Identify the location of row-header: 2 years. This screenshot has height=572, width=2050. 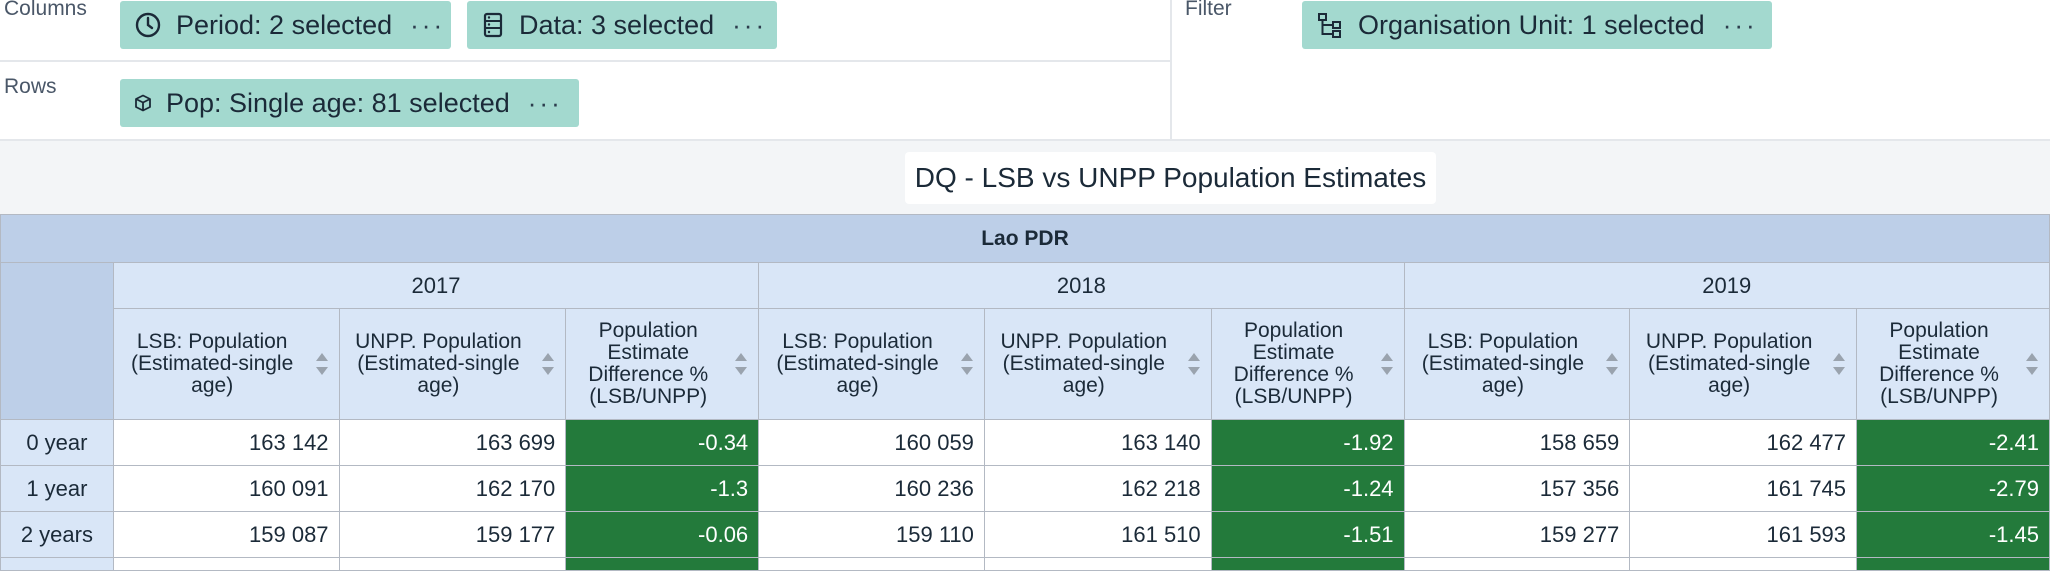
(57, 534).